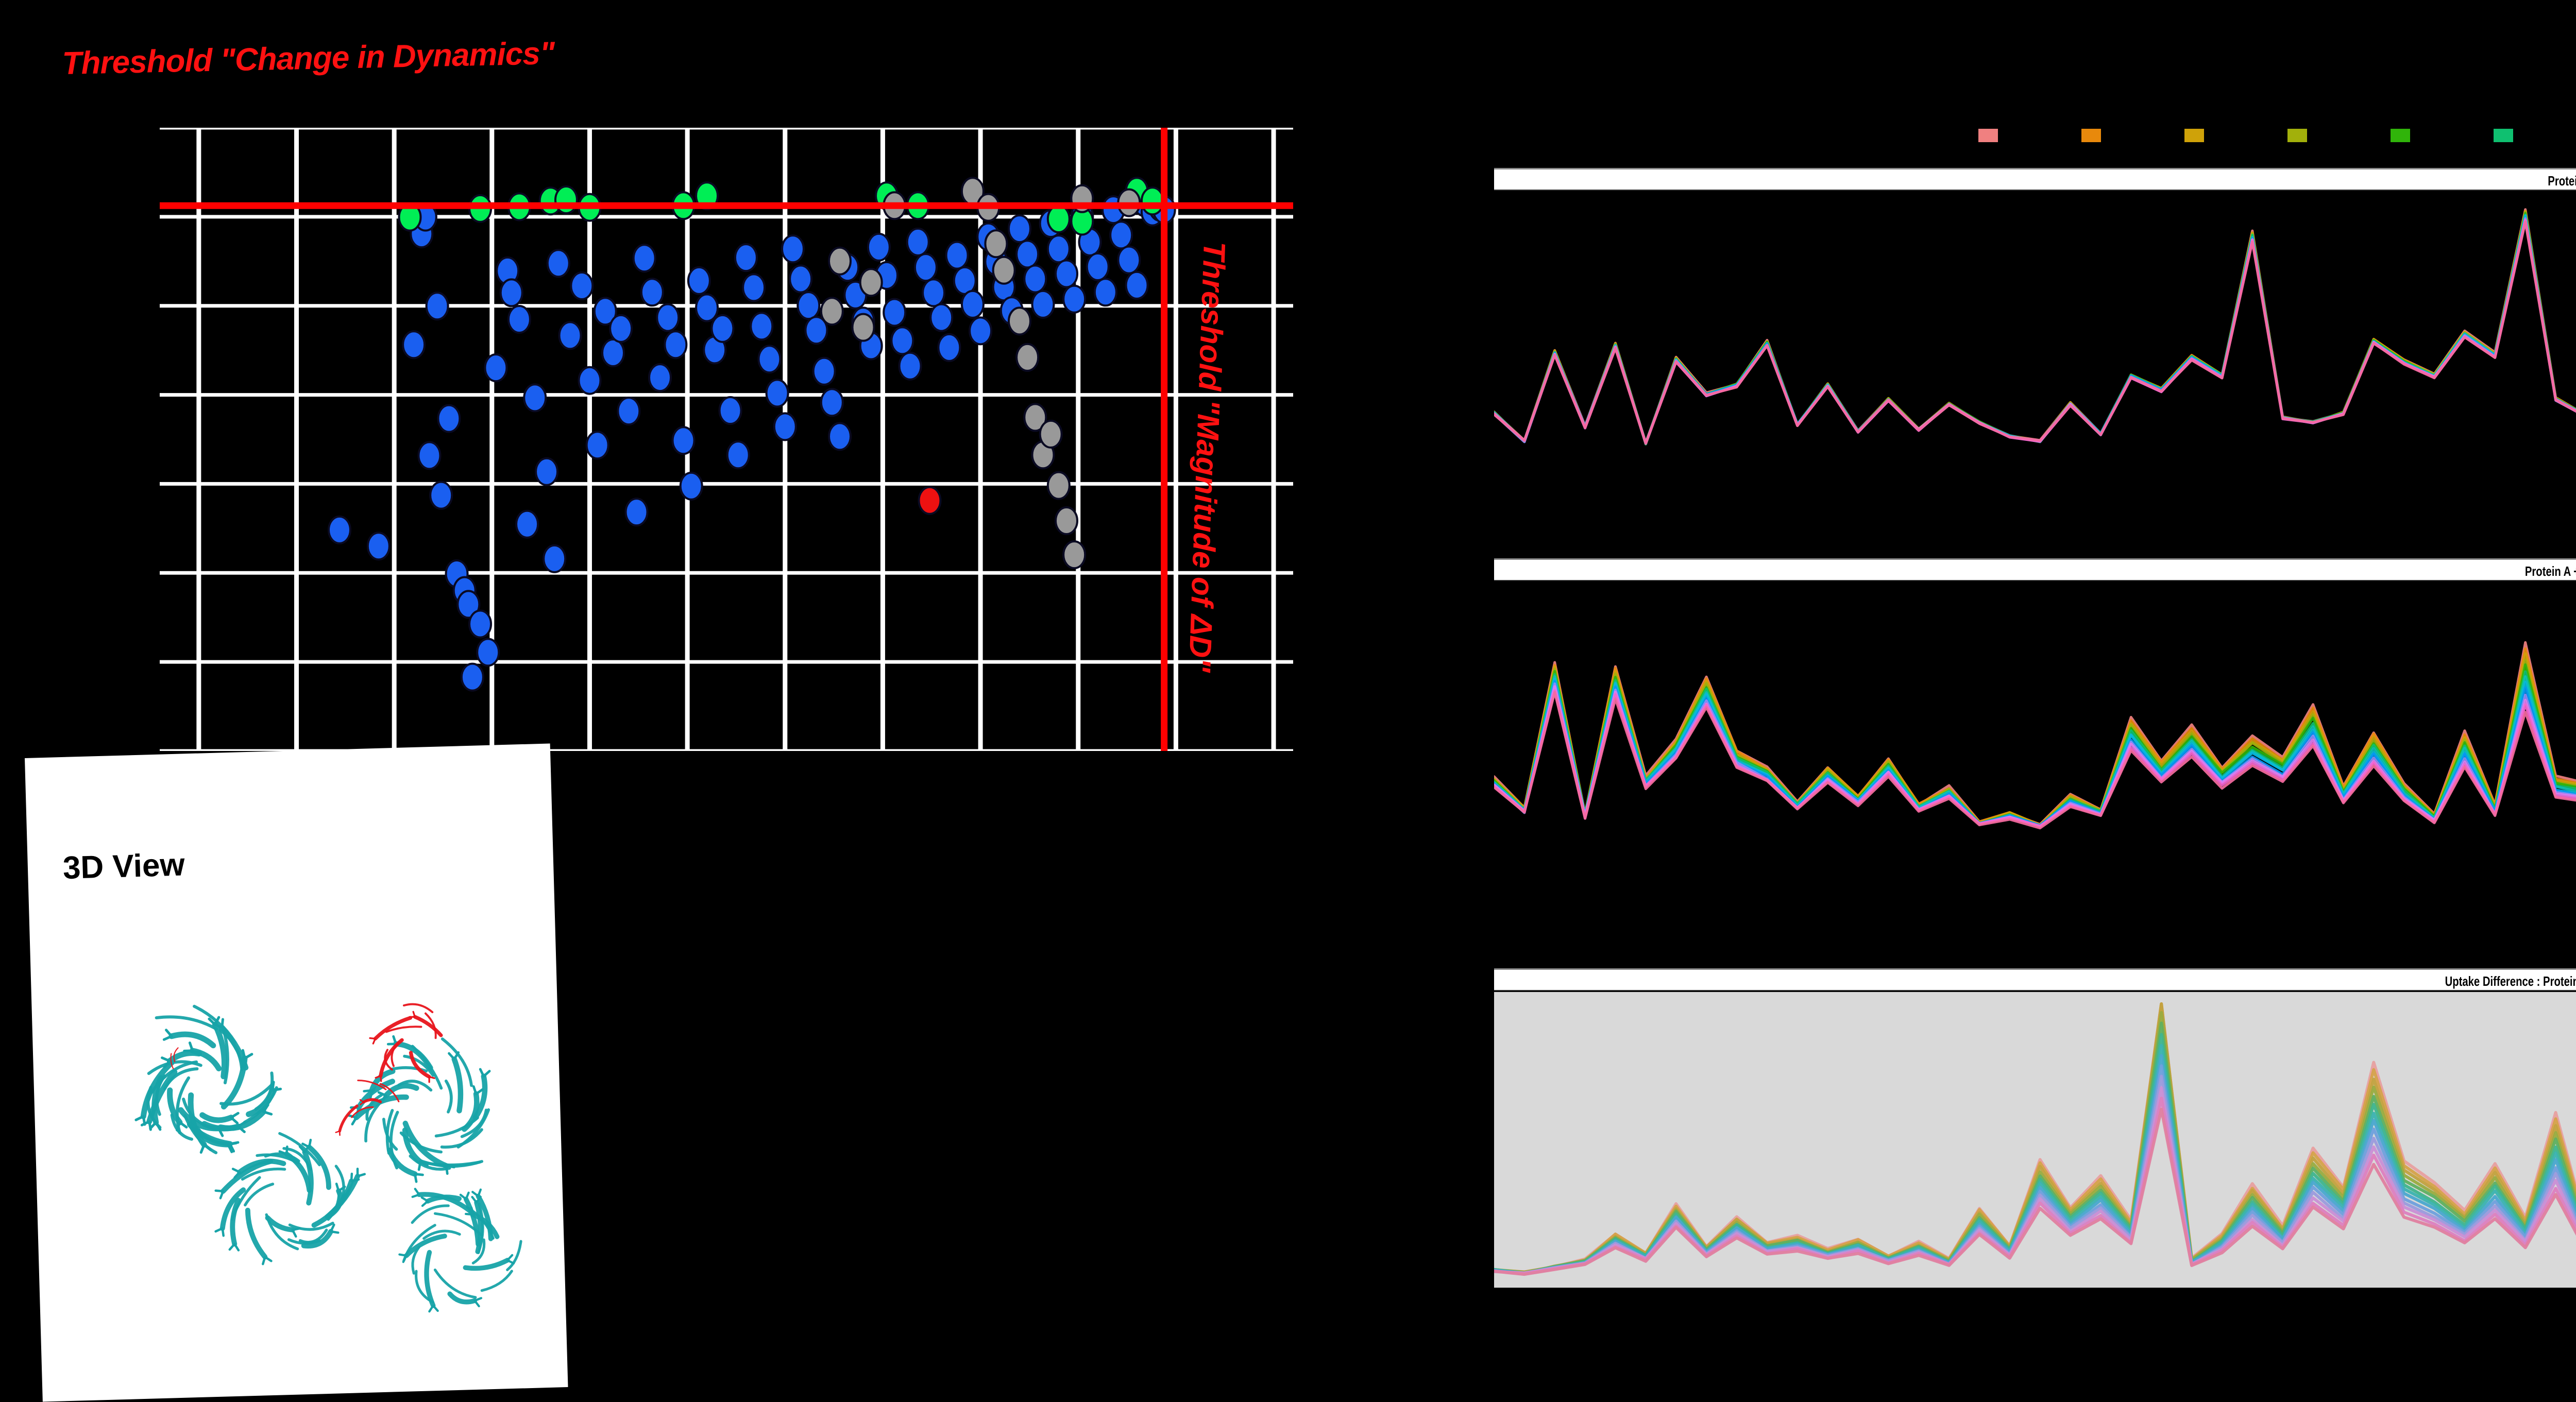 Image resolution: width=2576 pixels, height=1402 pixels. Describe the element at coordinates (930, 500) in the screenshot. I see `volcano-point-red` at that location.